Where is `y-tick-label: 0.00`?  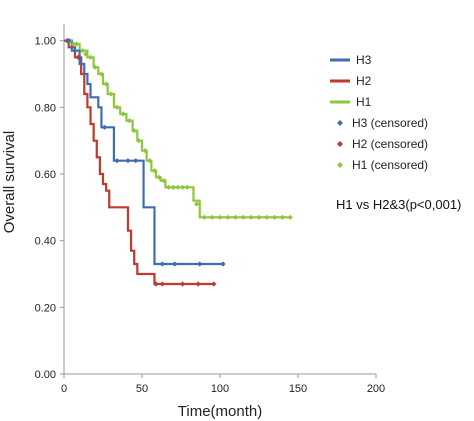
y-tick-label: 0.00 is located at coordinates (45, 375).